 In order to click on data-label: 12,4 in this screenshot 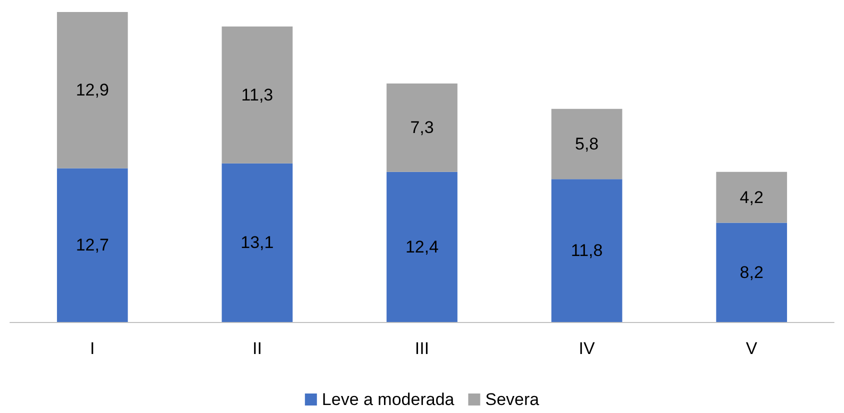, I will do `click(422, 246)`.